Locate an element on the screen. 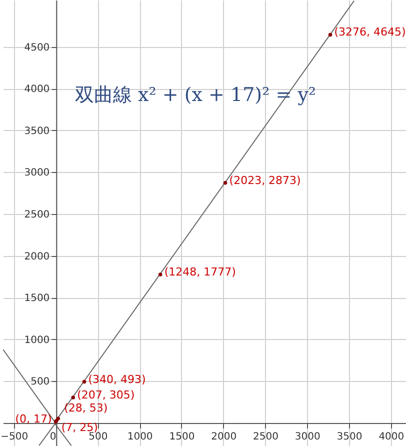 The image size is (406, 446). y-tick-label: 1000 is located at coordinates (37, 340).